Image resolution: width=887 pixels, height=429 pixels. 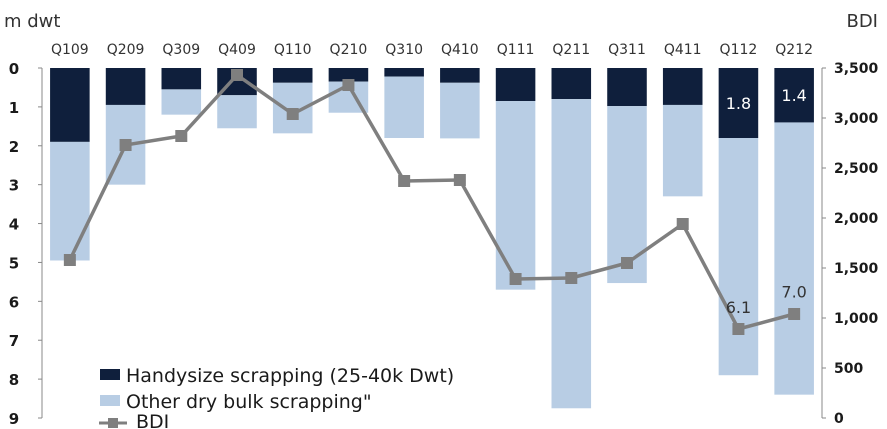 What do you see at coordinates (181, 136) in the screenshot?
I see `bdi-point-Q309` at bounding box center [181, 136].